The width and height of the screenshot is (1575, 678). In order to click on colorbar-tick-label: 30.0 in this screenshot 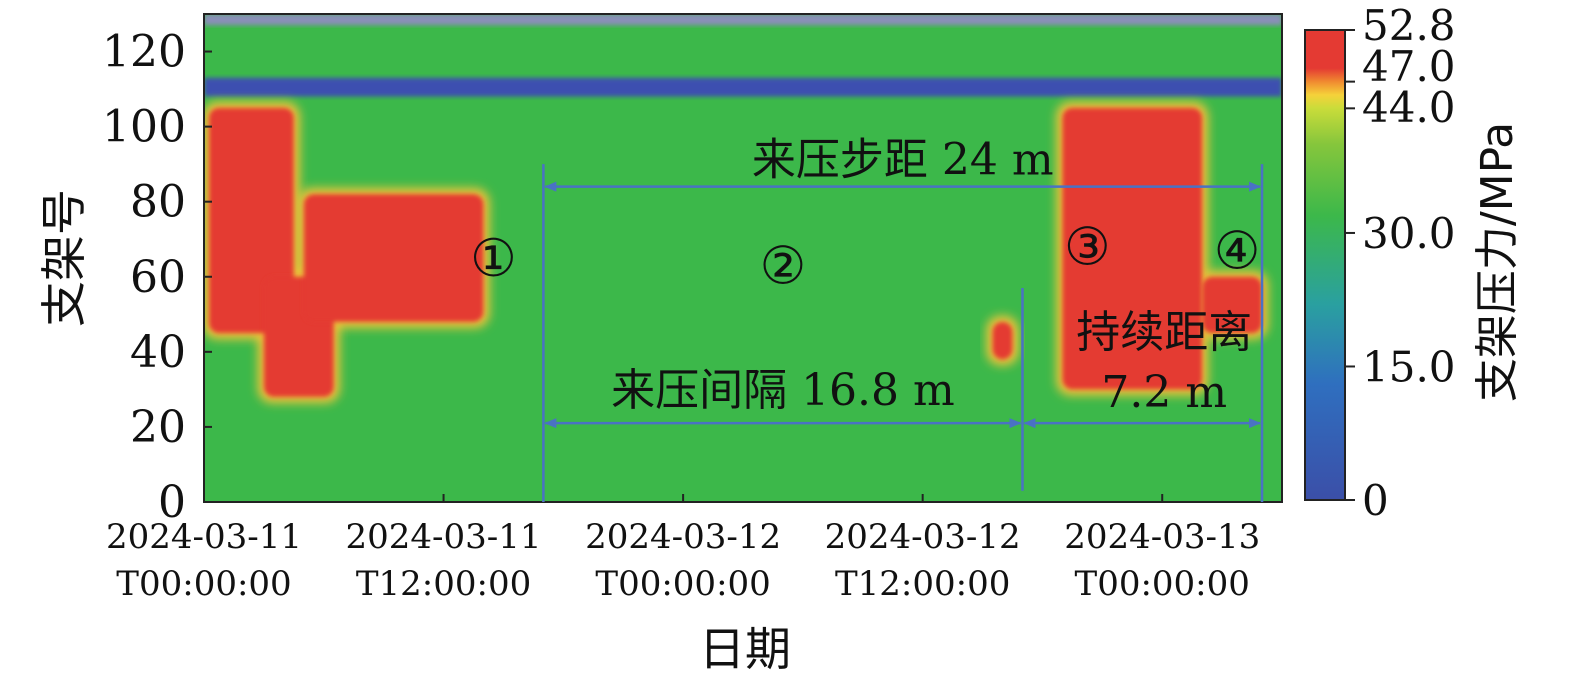, I will do `click(1409, 233)`.